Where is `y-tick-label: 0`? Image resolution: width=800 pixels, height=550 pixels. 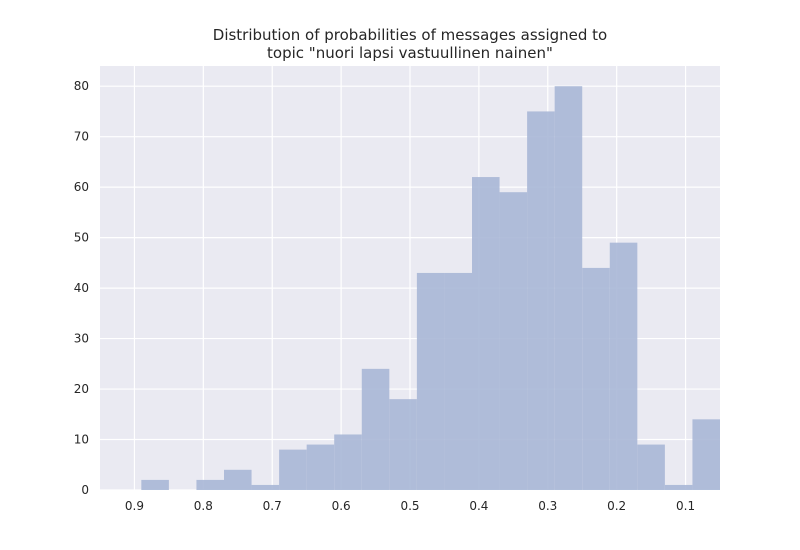 y-tick-label: 0 is located at coordinates (85, 490).